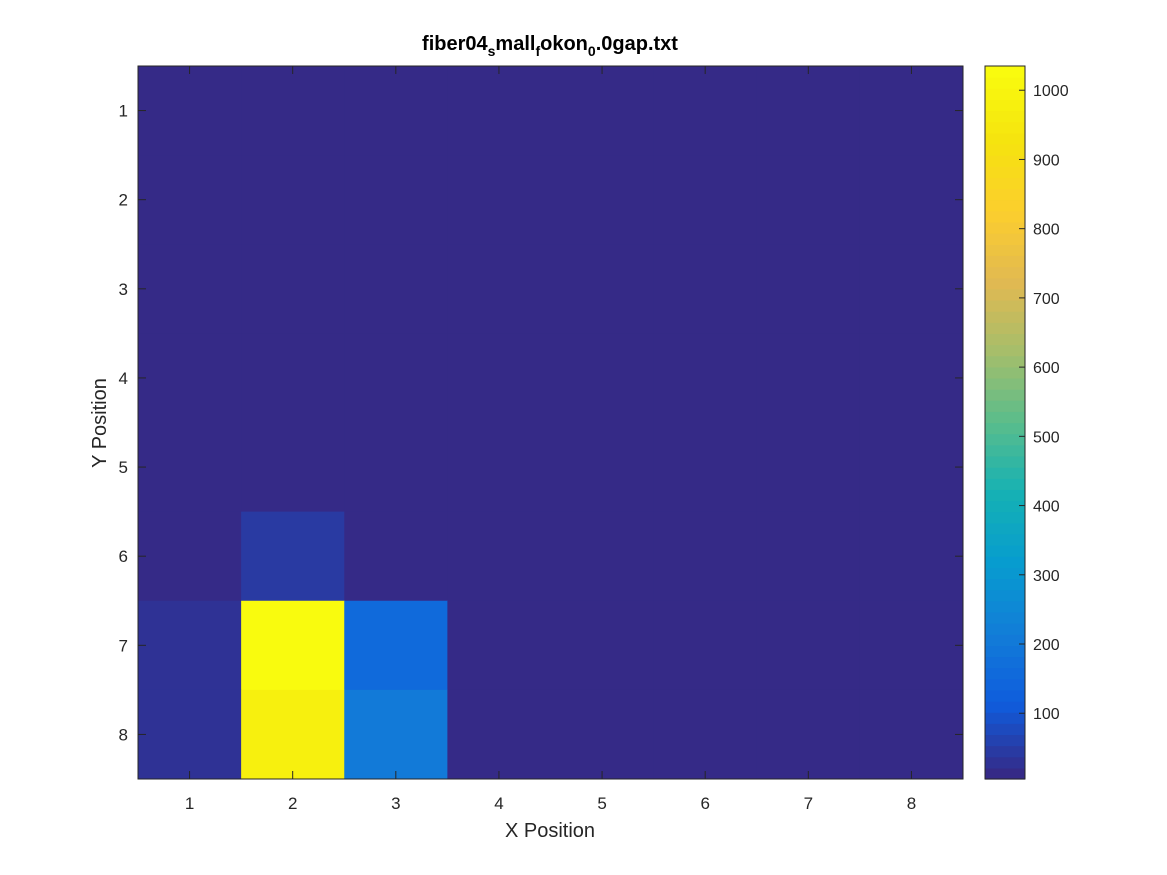 Image resolution: width=1167 pixels, height=875 pixels. What do you see at coordinates (123, 378) in the screenshot?
I see `y-tick-label: 4` at bounding box center [123, 378].